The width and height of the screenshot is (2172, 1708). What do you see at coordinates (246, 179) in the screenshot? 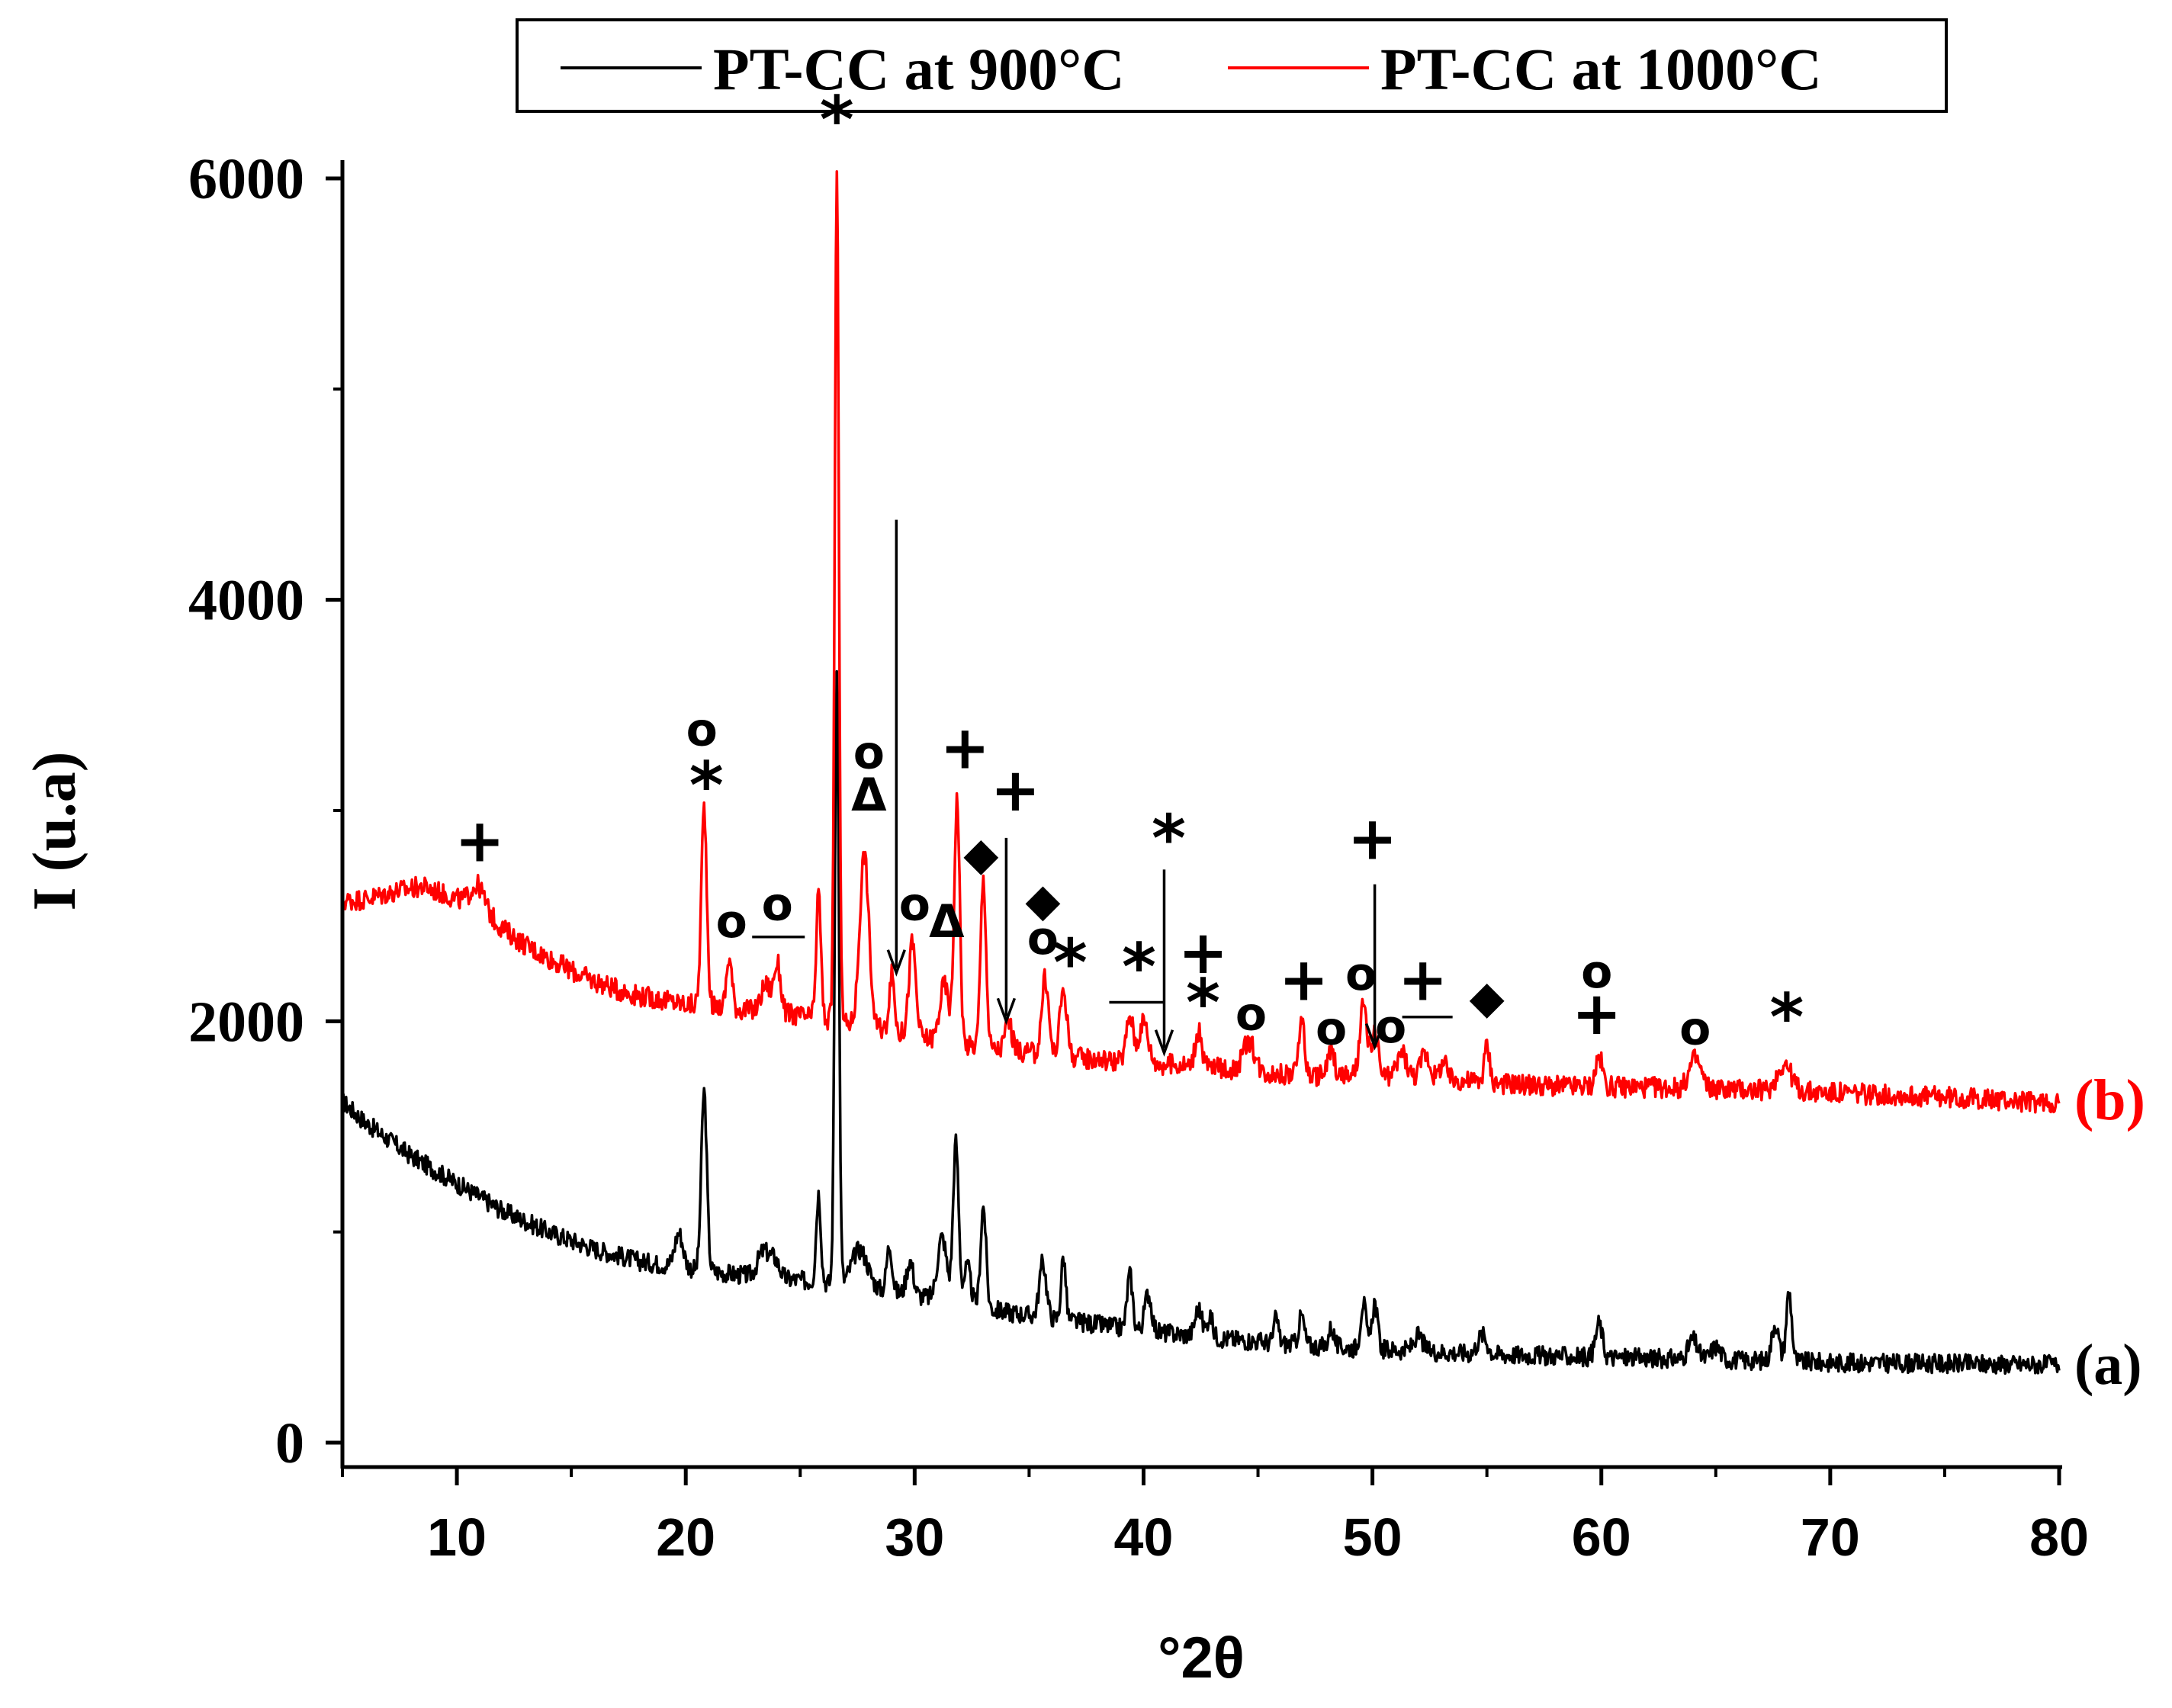
I see `y-tick-label: 6000` at bounding box center [246, 179].